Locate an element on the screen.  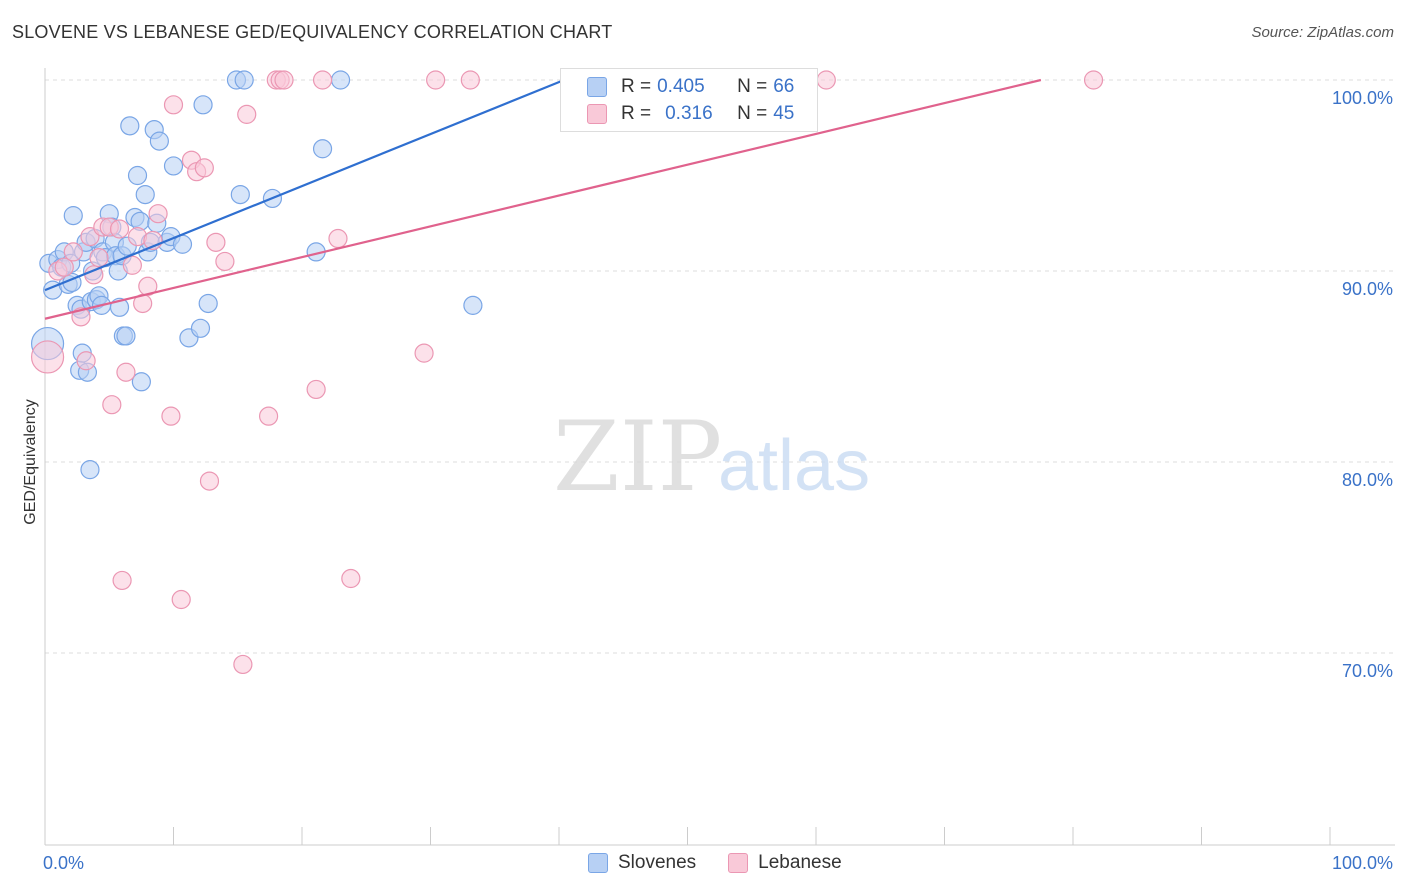
legend-item-slovenes: Slovenes is located at coordinates (642, 863).